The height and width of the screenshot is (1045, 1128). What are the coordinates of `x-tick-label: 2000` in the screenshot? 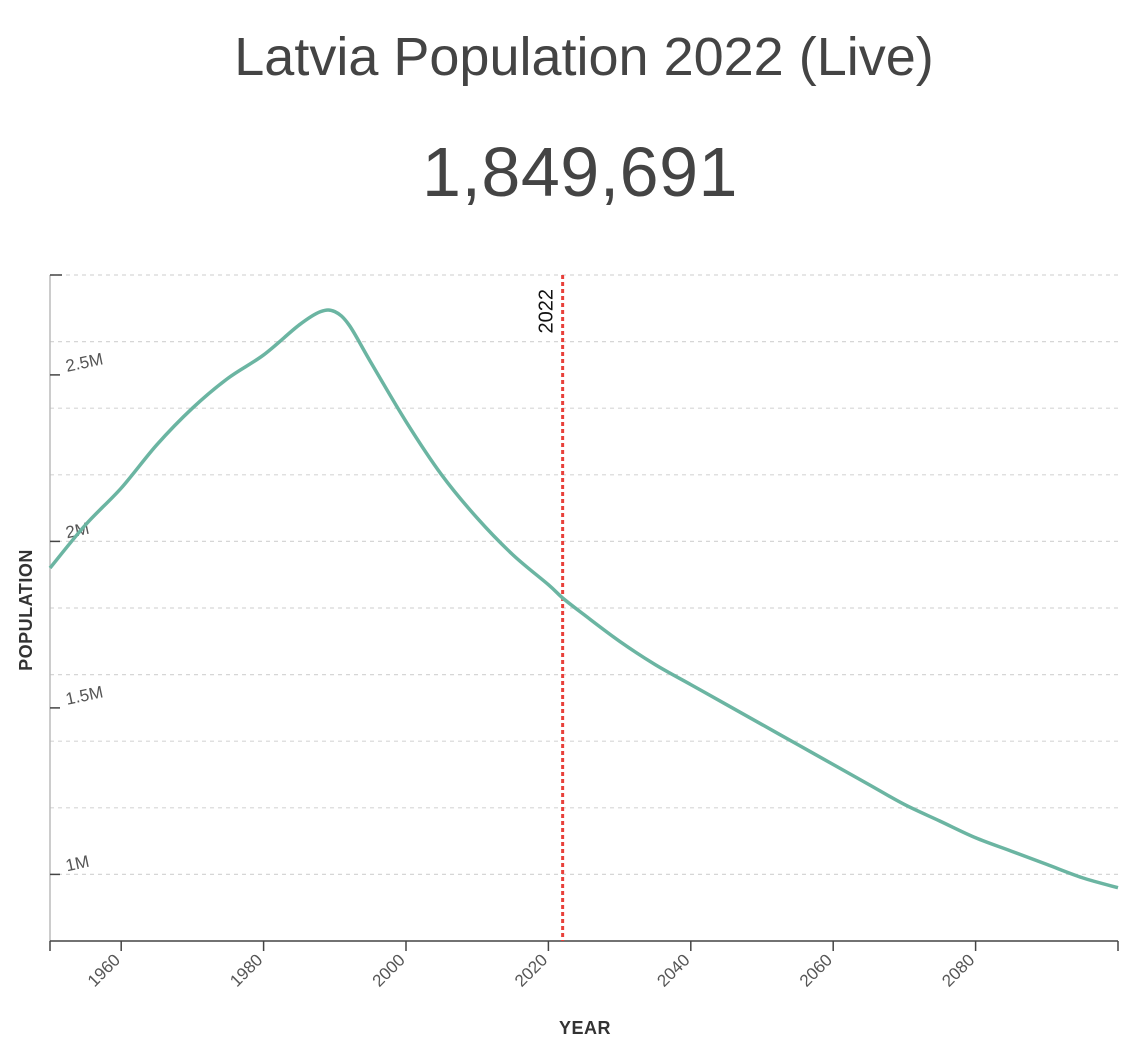 It's located at (389, 970).